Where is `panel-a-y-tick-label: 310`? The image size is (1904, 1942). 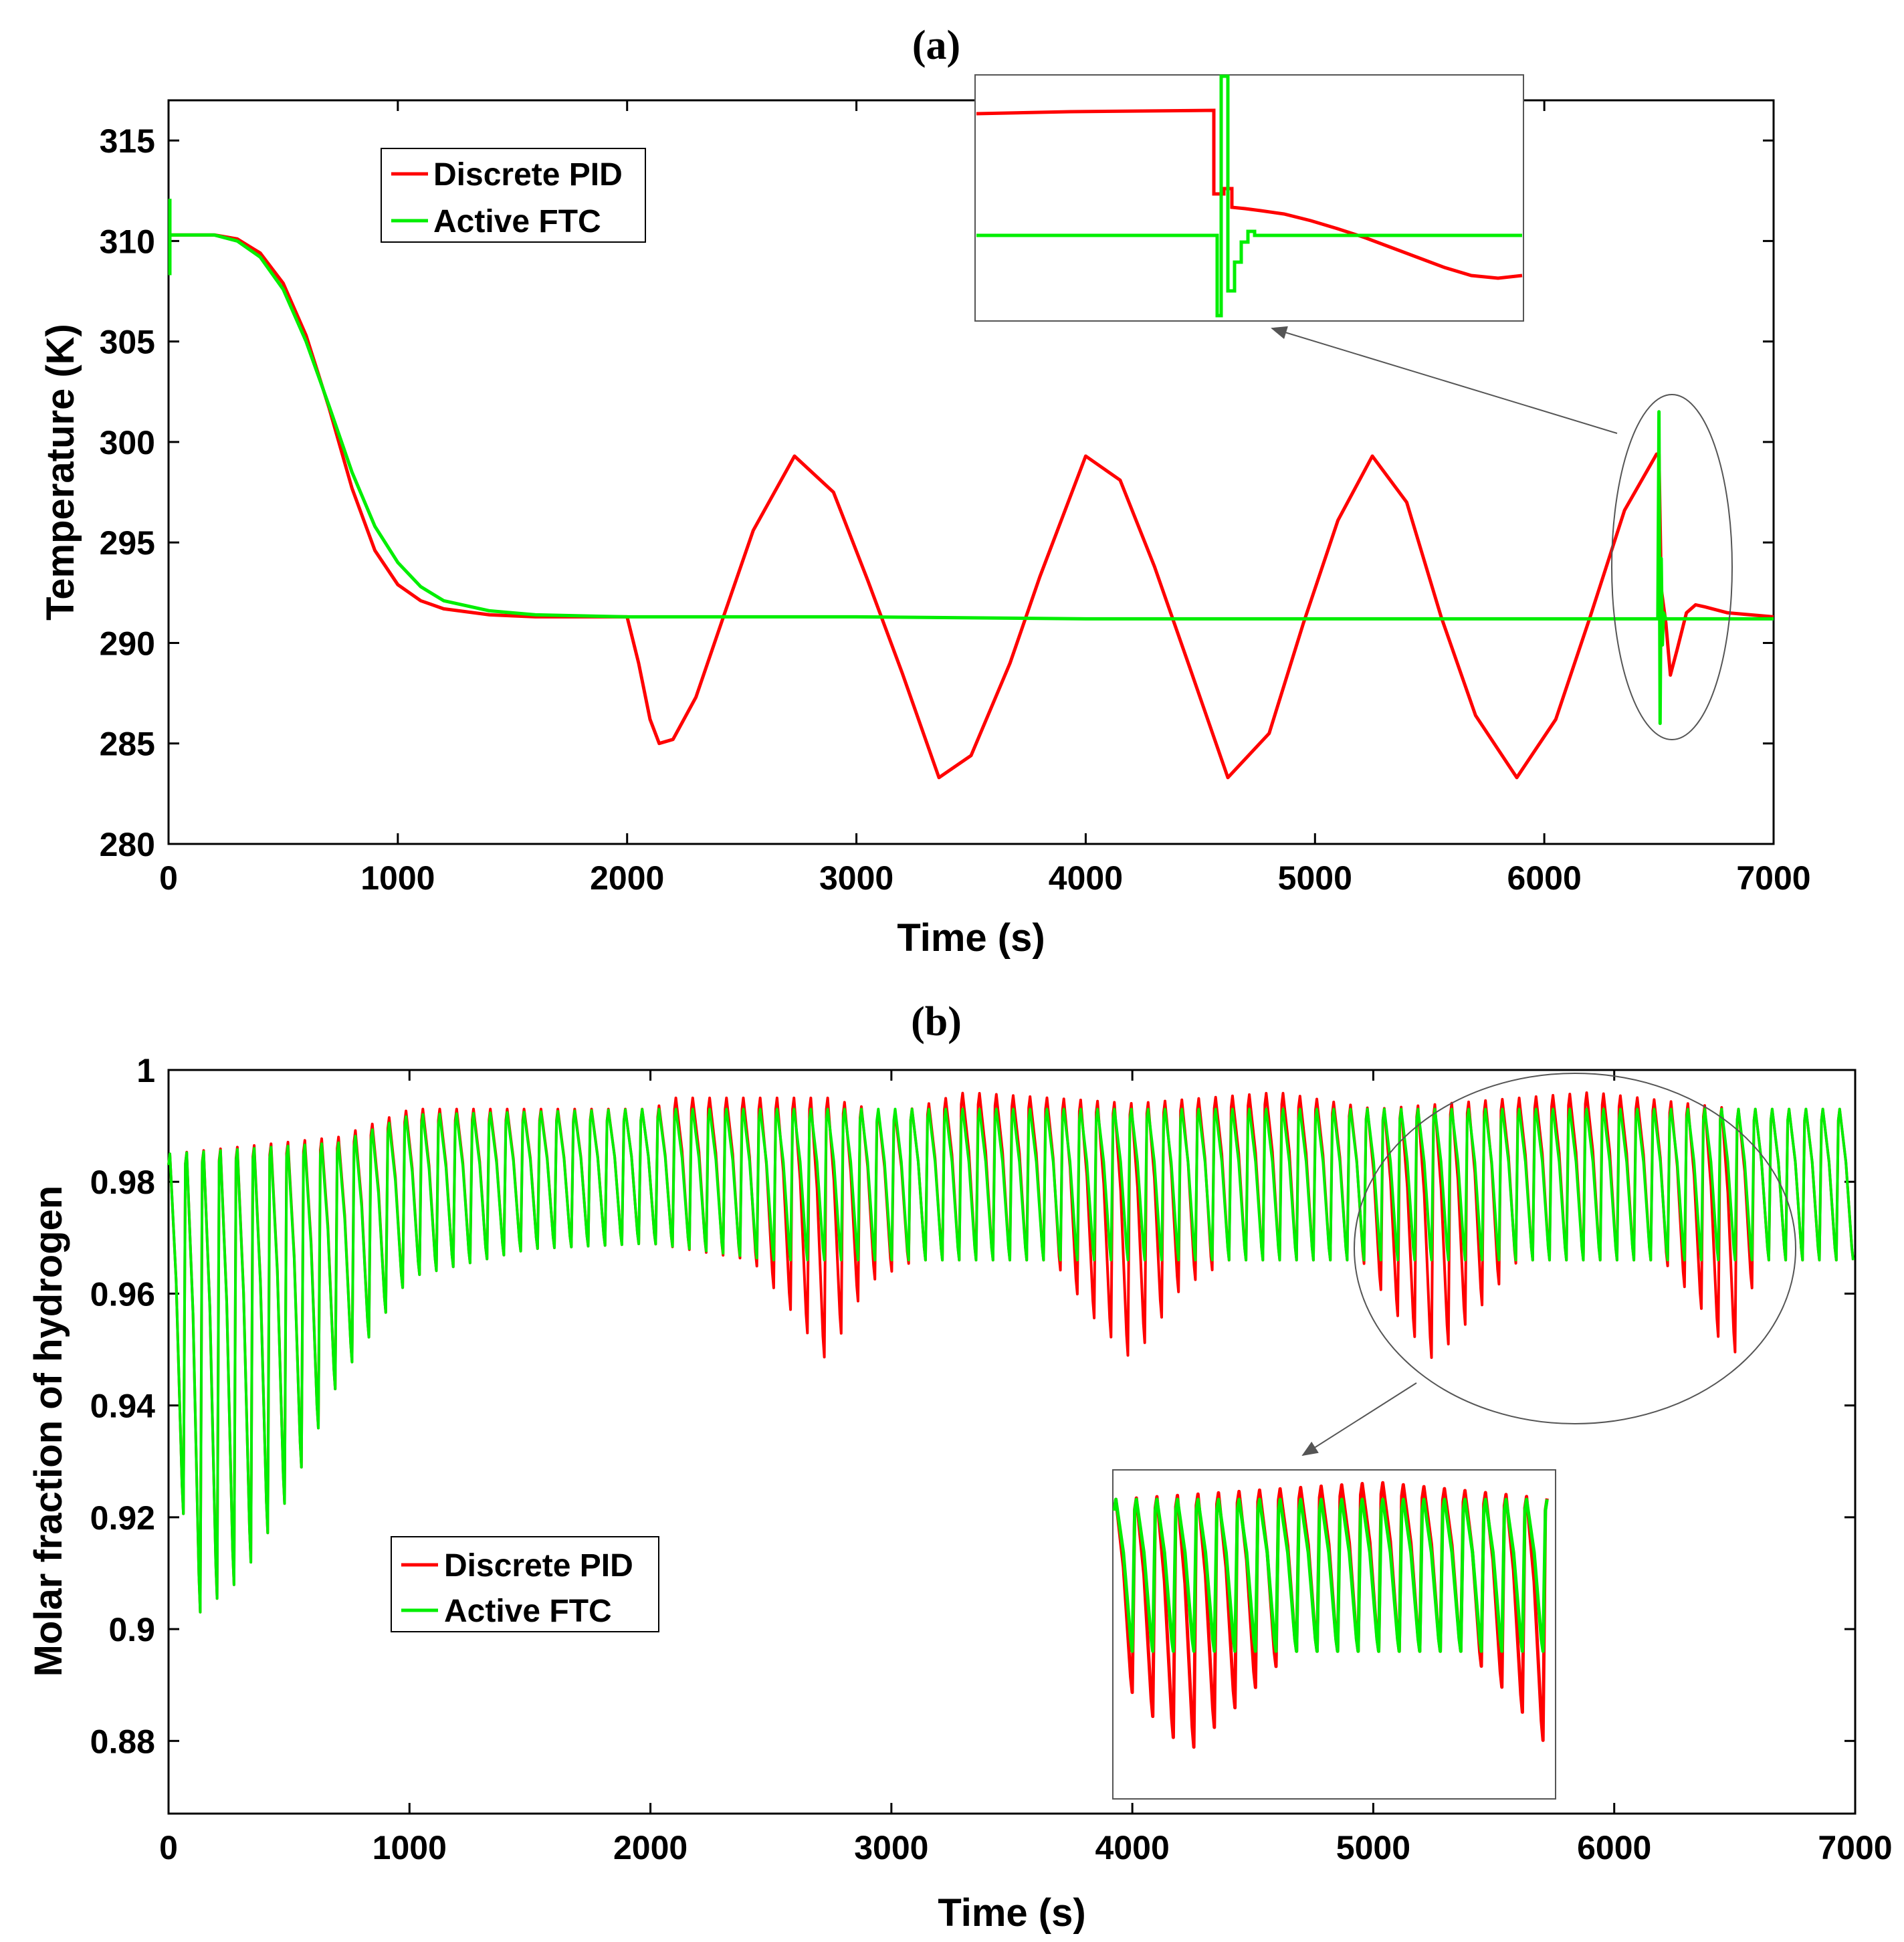 panel-a-y-tick-label: 310 is located at coordinates (128, 241).